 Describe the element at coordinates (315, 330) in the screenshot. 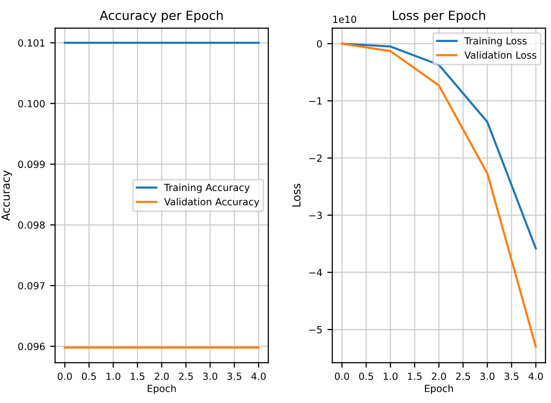

I see `y-tick-label: −5` at that location.